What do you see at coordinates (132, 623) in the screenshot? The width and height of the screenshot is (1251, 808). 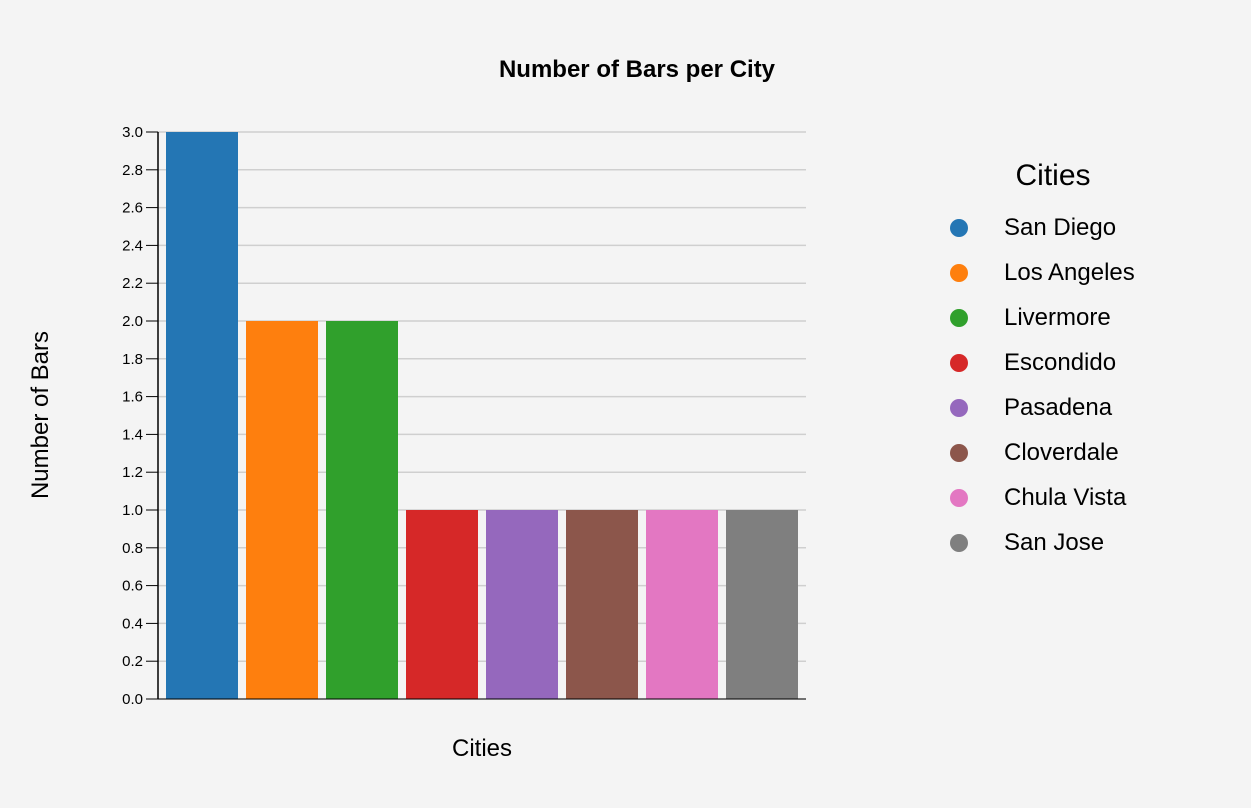 I see `y-tick-label: 0.4` at bounding box center [132, 623].